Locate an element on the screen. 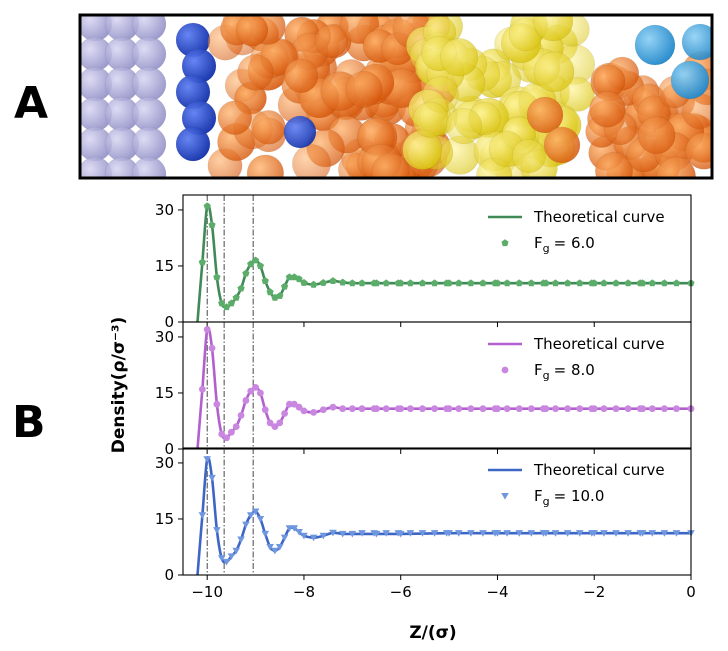  x-tick-label: −2 is located at coordinates (594, 592).